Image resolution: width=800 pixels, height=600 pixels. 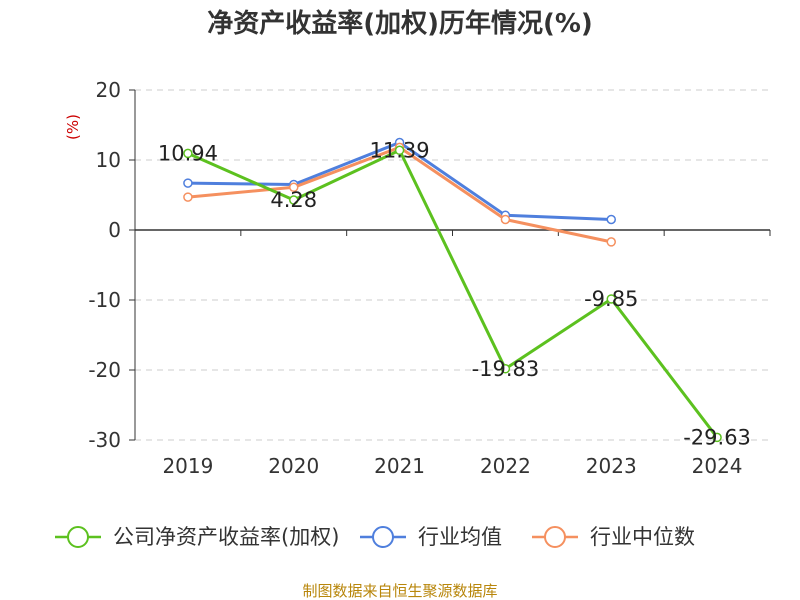 I want to click on x-tick-label: 2020, so click(x=293, y=466).